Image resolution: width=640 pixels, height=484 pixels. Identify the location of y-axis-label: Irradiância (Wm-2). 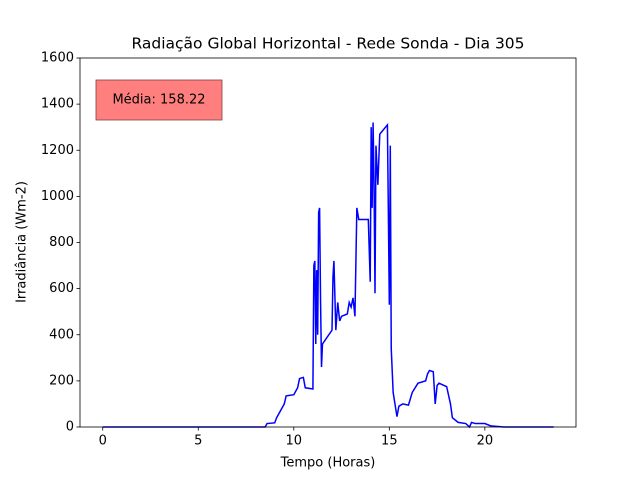
(22, 242).